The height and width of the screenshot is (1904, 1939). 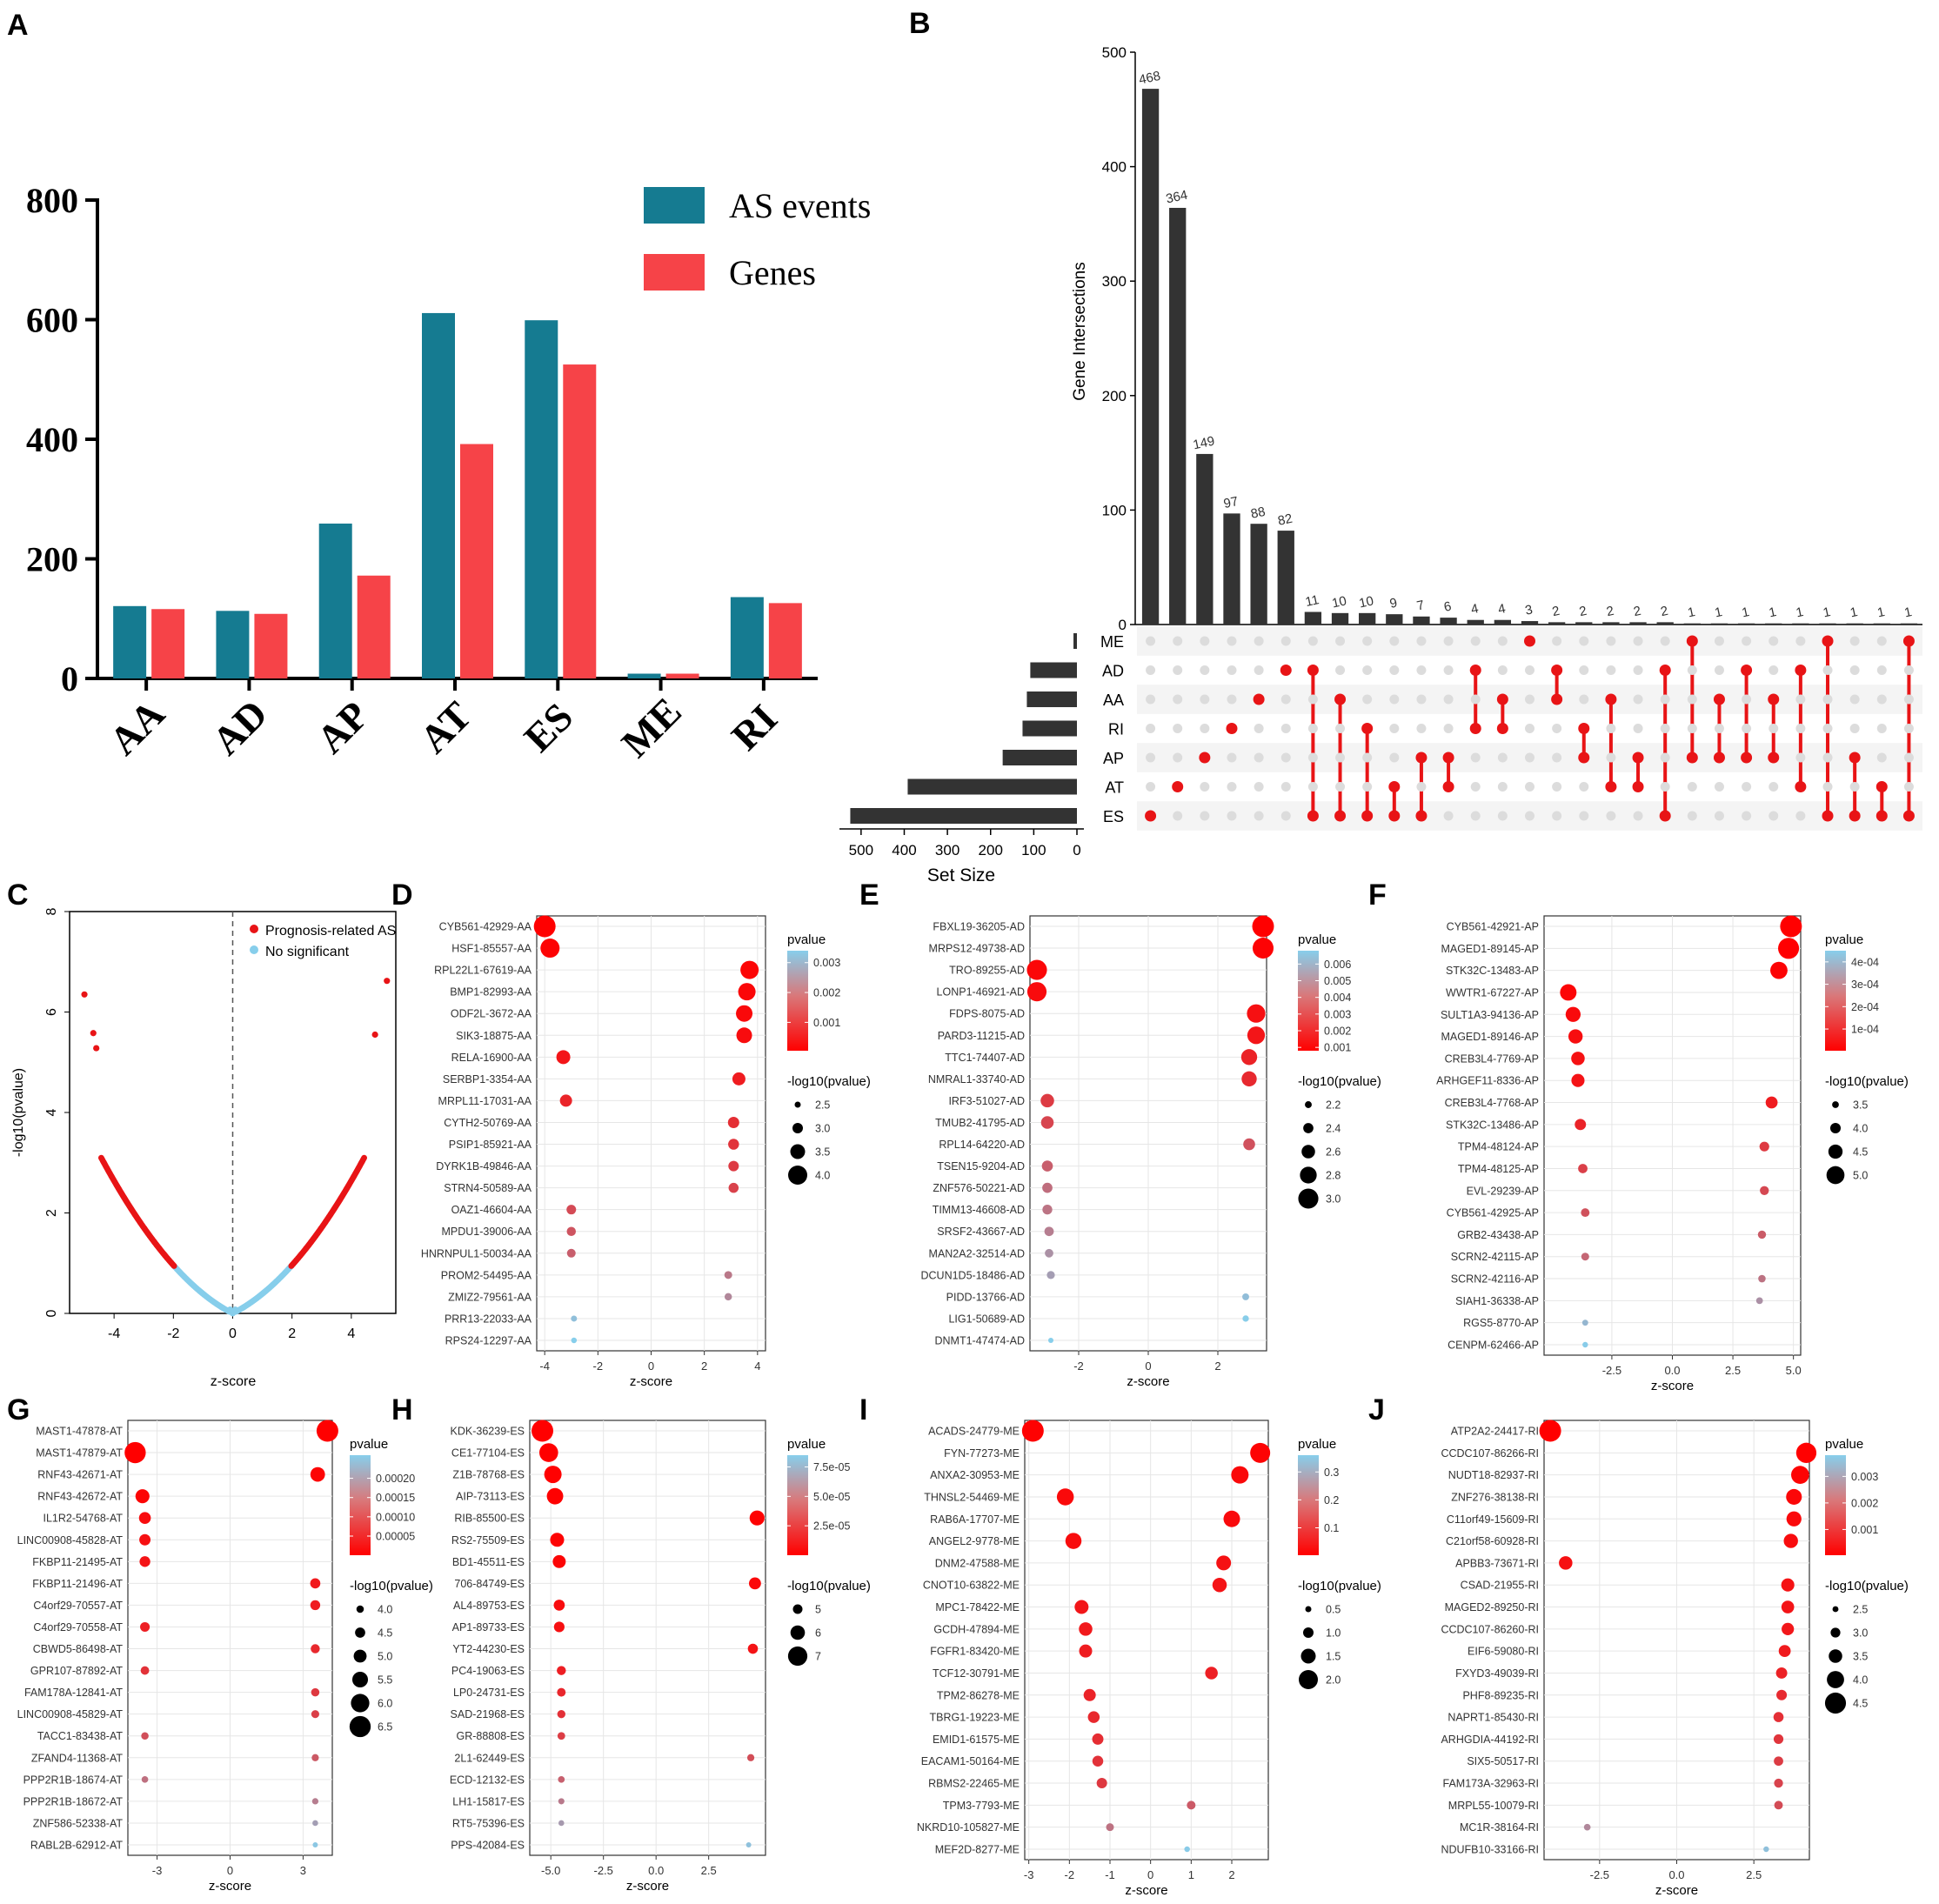 What do you see at coordinates (1338, 1048) in the screenshot?
I see `panel-e-color-tick-label: 0.001` at bounding box center [1338, 1048].